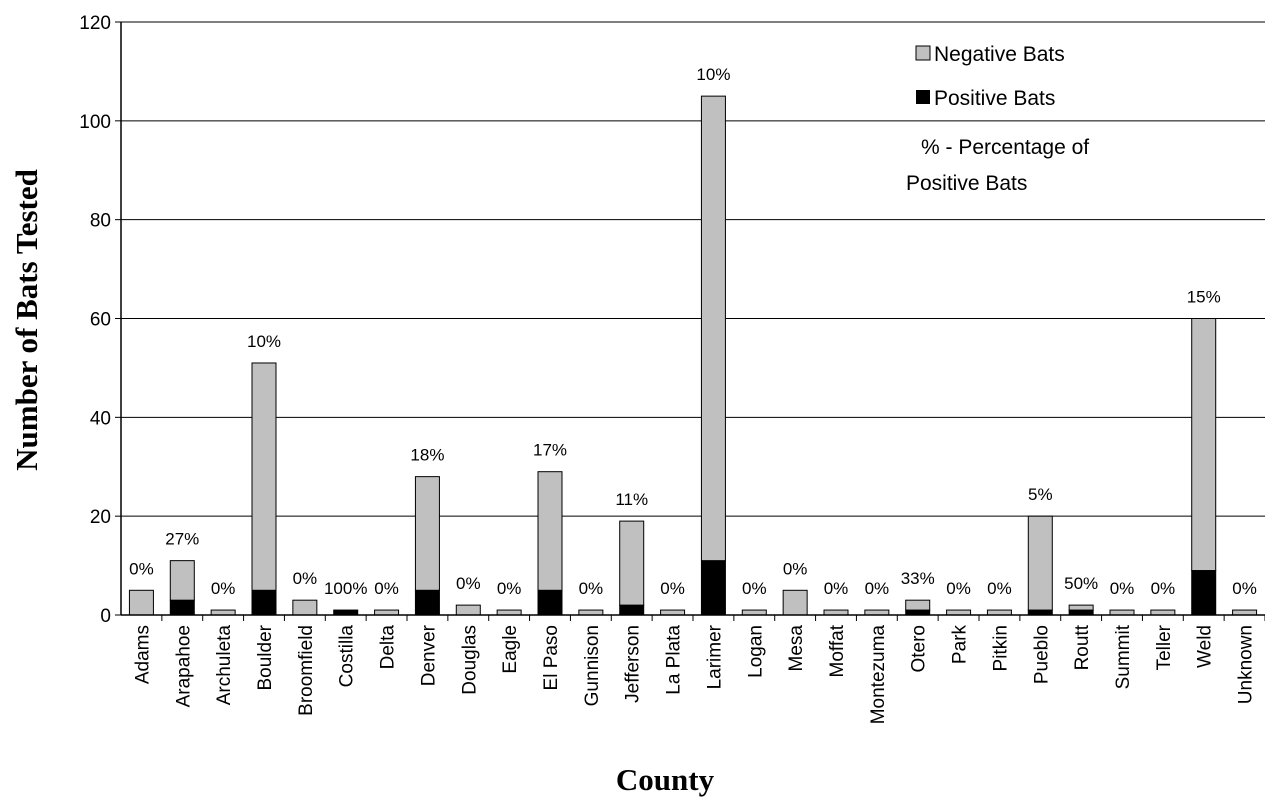 The image size is (1265, 798). What do you see at coordinates (468, 610) in the screenshot?
I see `bar-negative-douglas` at bounding box center [468, 610].